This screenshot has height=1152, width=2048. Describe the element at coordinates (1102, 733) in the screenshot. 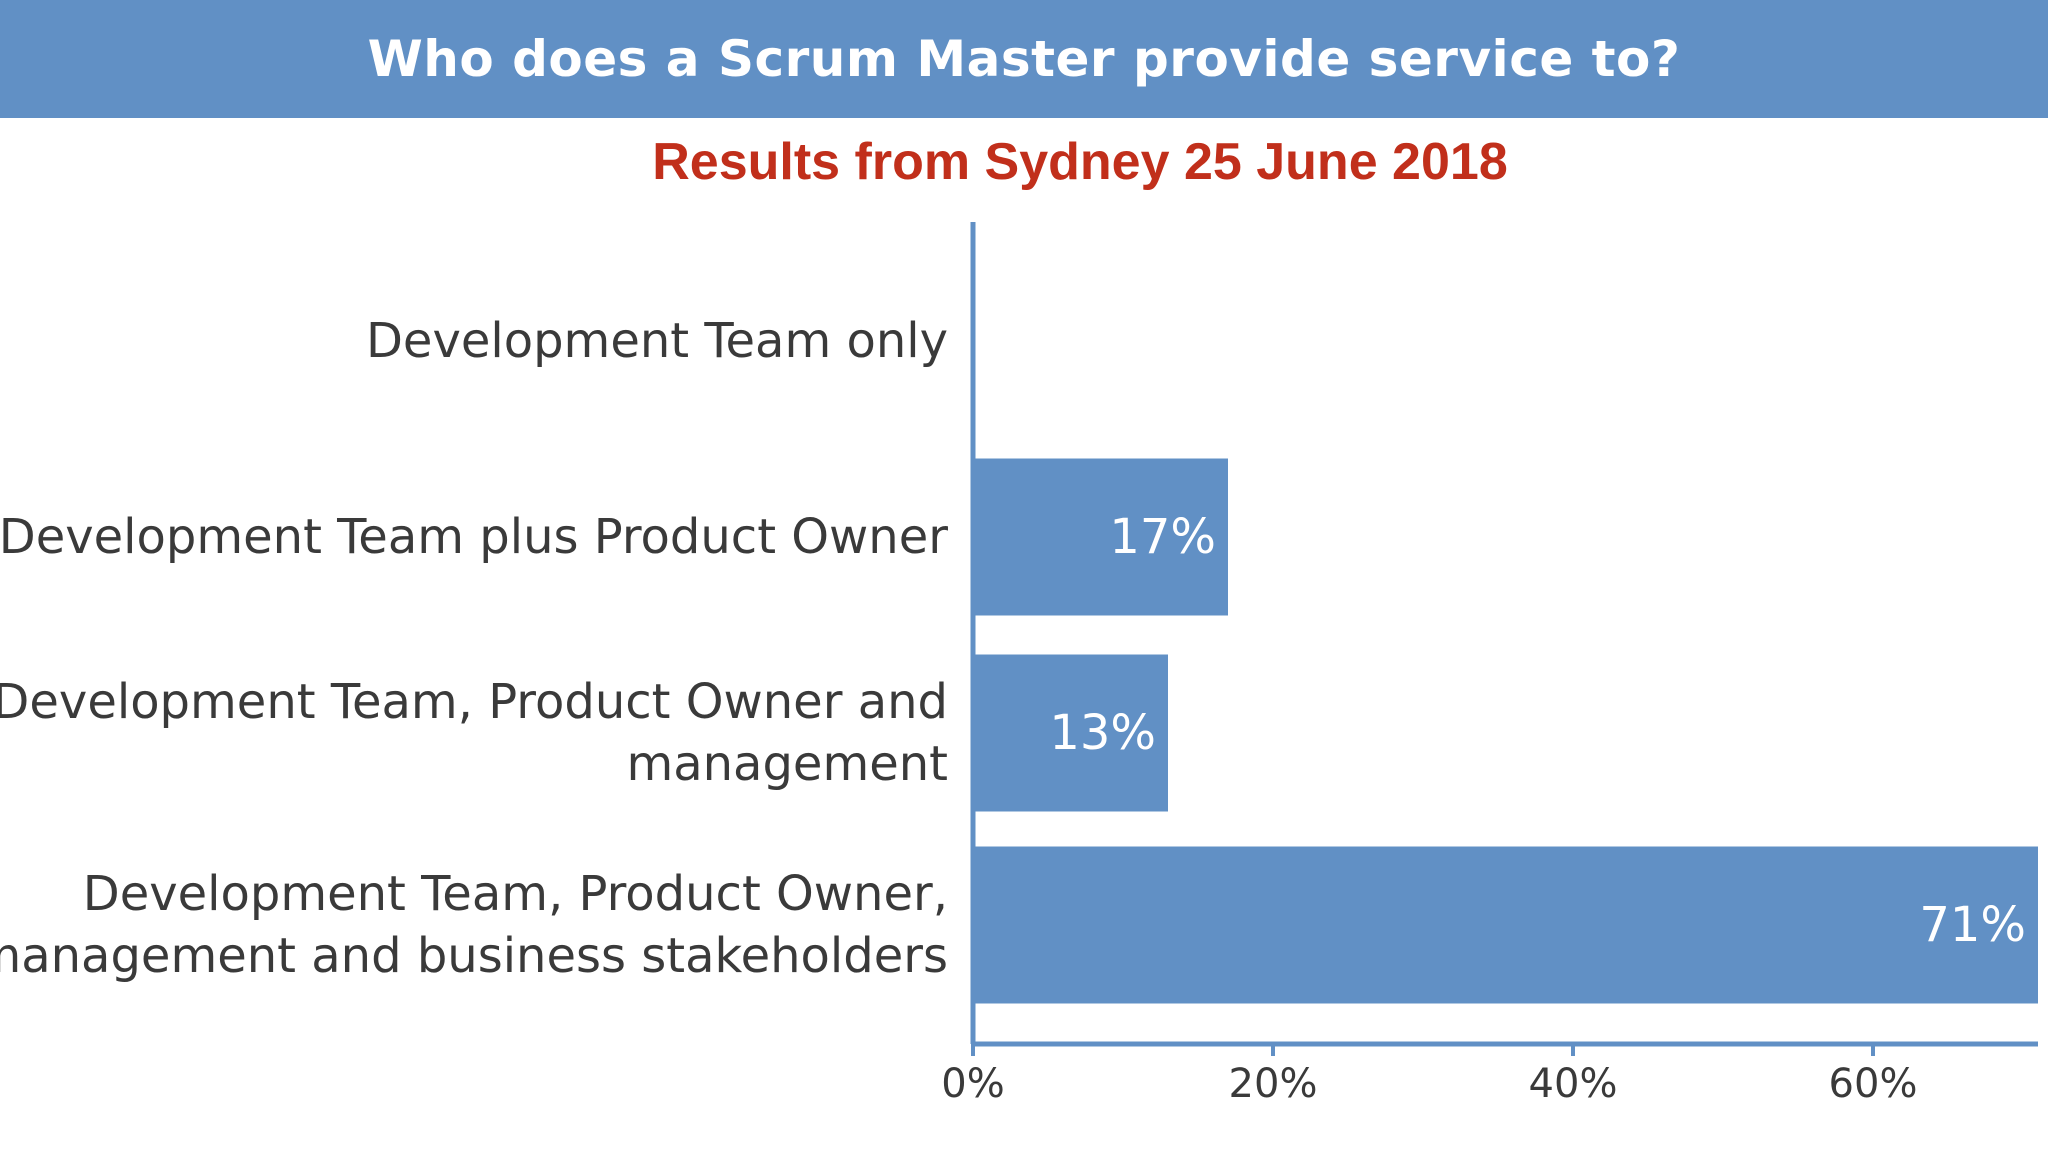

I see `bar-data-label-2: 13%` at that location.